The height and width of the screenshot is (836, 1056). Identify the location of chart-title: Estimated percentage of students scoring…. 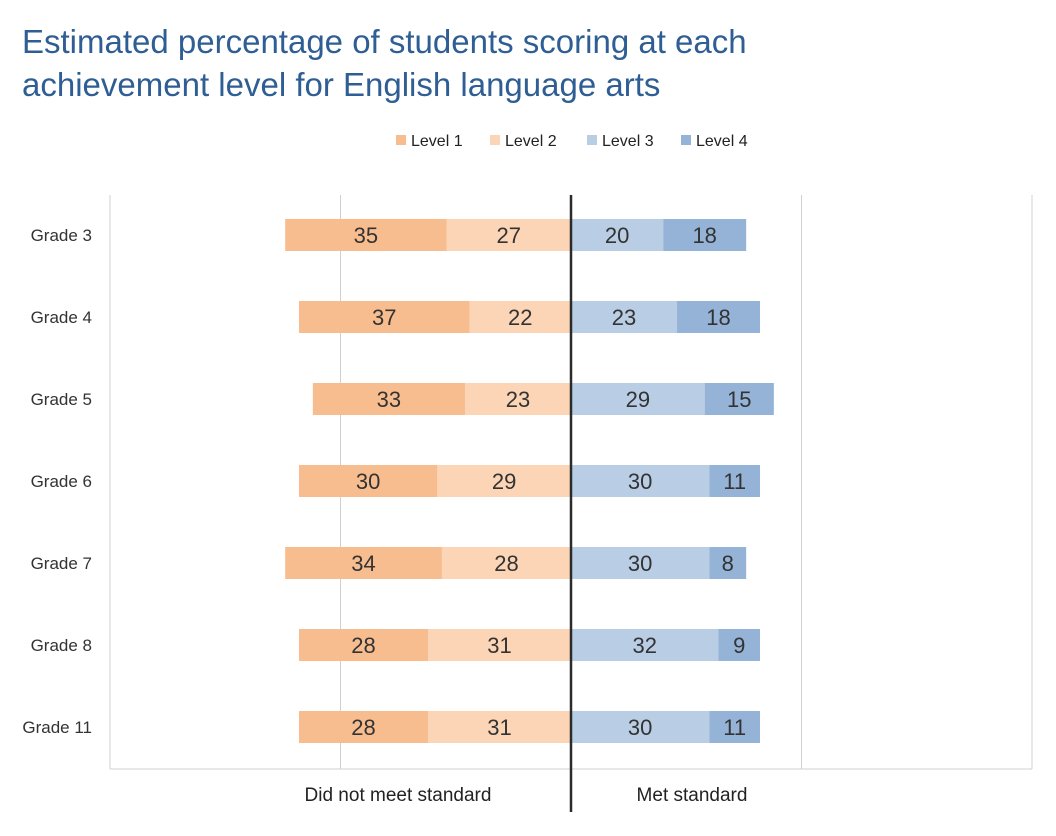
(384, 63).